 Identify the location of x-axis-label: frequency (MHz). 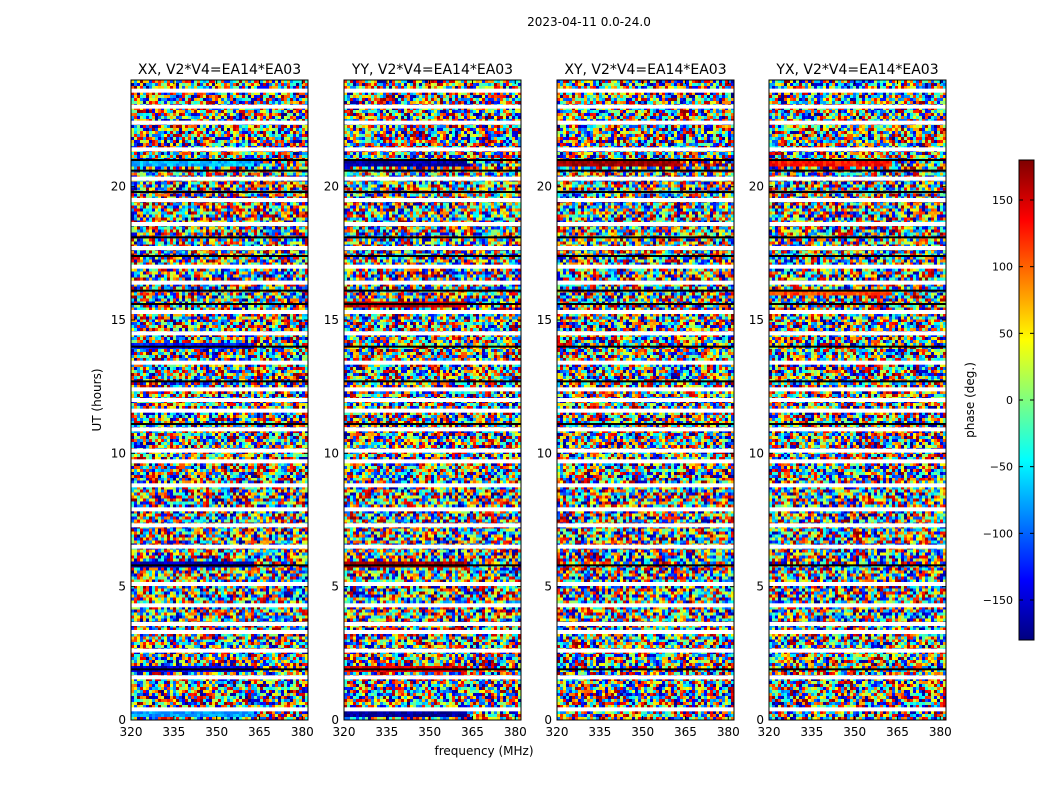
(483, 751).